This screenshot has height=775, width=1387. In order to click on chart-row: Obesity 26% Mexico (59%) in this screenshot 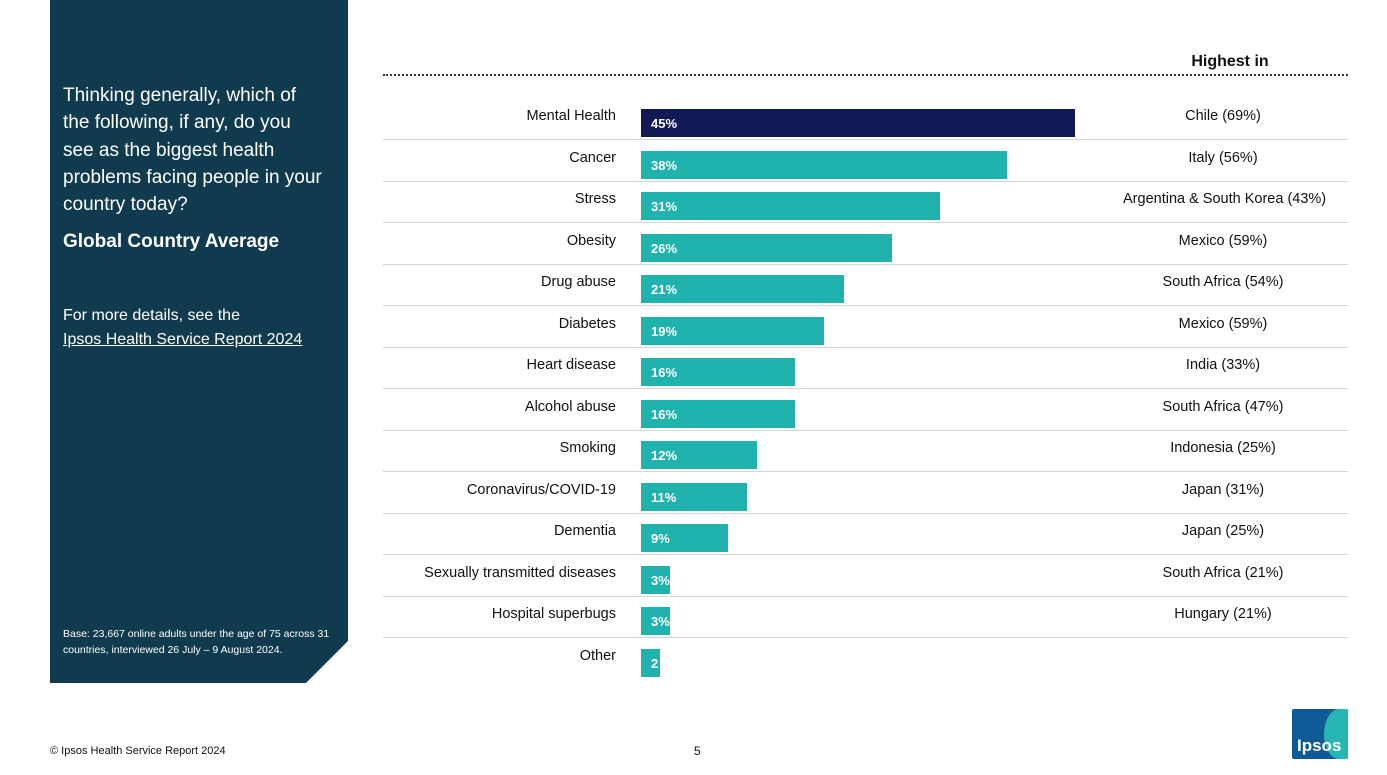, I will do `click(865, 244)`.